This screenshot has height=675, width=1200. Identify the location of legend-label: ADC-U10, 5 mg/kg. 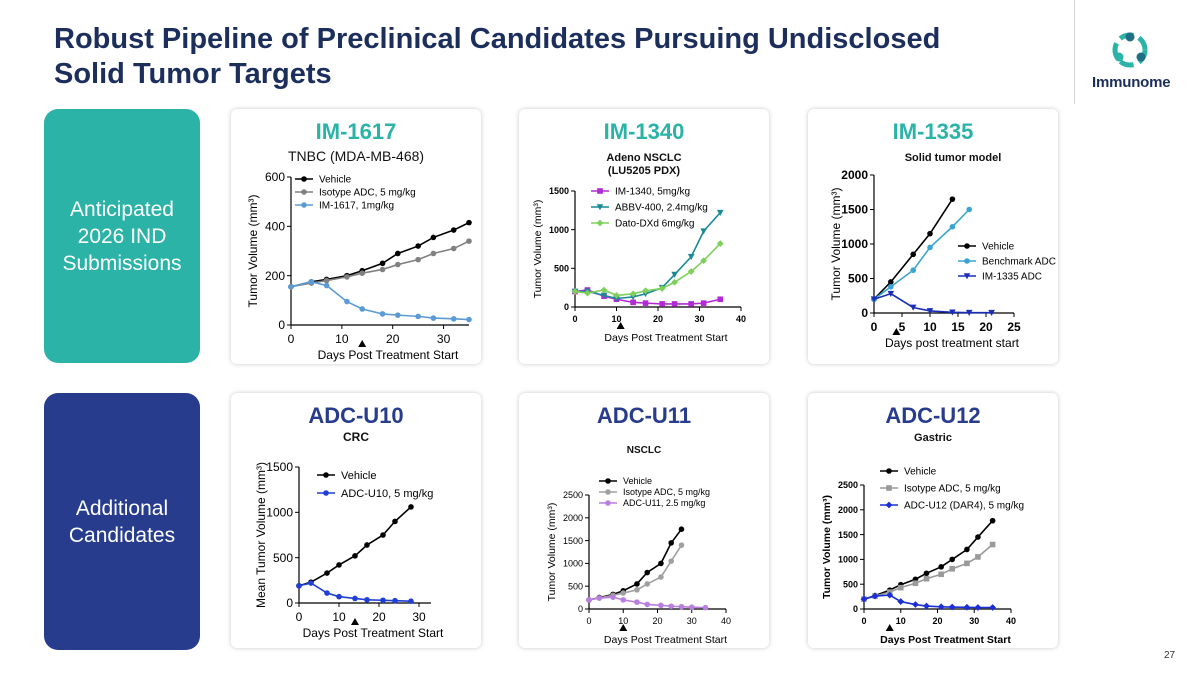
(387, 494).